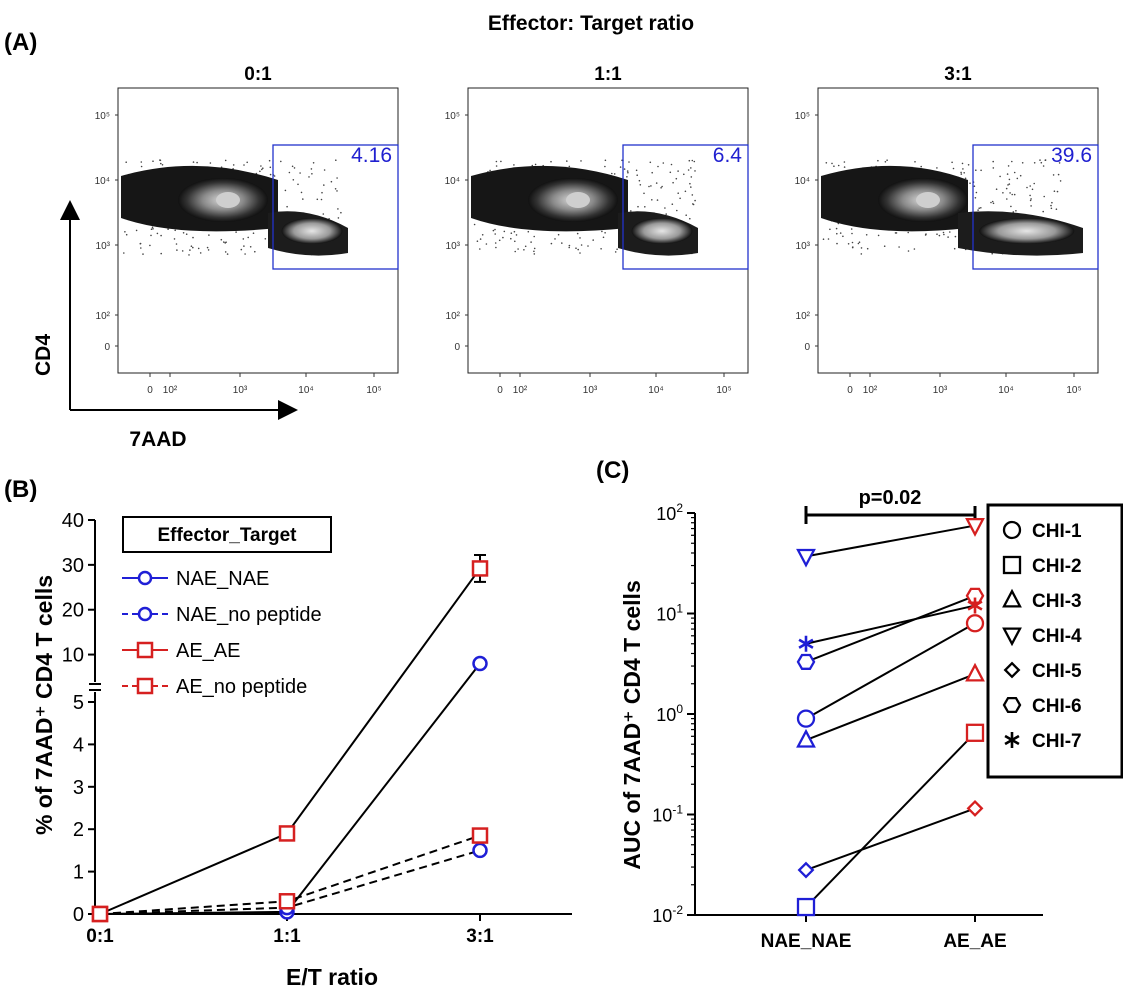 This screenshot has height=991, width=1123. What do you see at coordinates (240, 390) in the screenshot?
I see `flow-x-tick-label: 10³` at bounding box center [240, 390].